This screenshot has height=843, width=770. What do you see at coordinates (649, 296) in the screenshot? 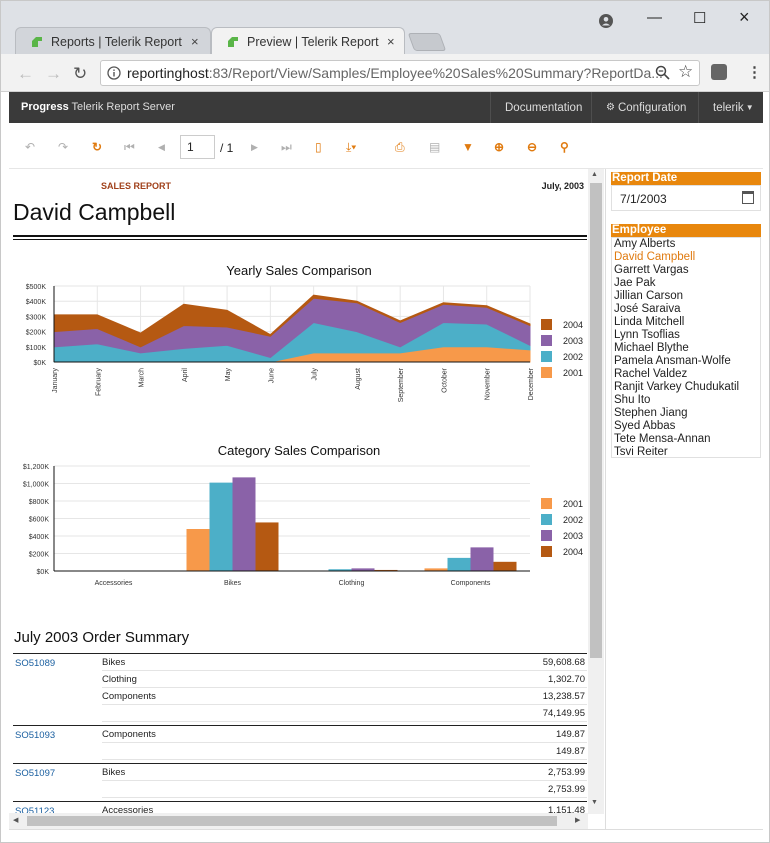
I see `employee-list-item: Jillian Carson` at bounding box center [649, 296].